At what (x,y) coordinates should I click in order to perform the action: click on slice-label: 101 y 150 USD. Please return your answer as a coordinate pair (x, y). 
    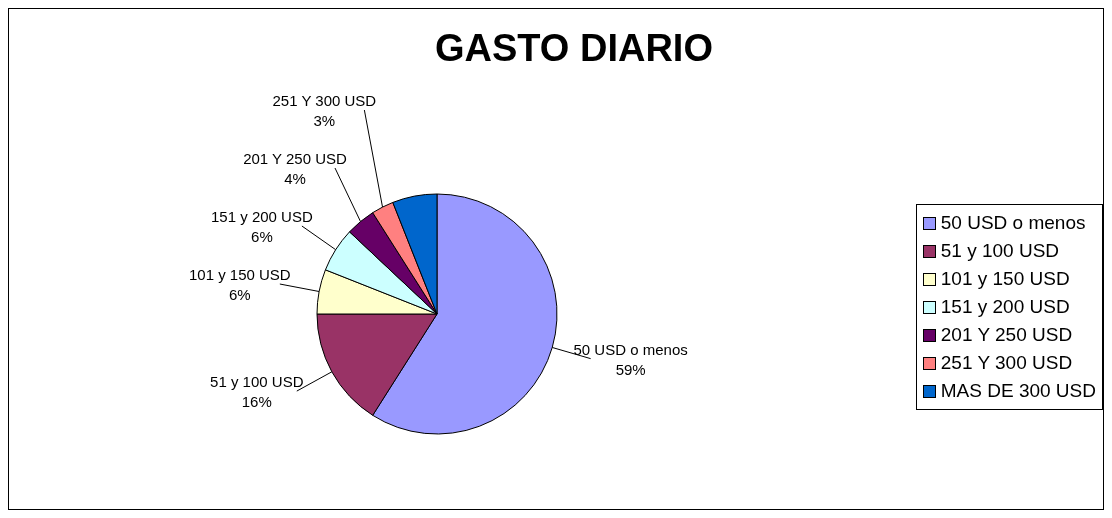
    Looking at the image, I should click on (239, 275).